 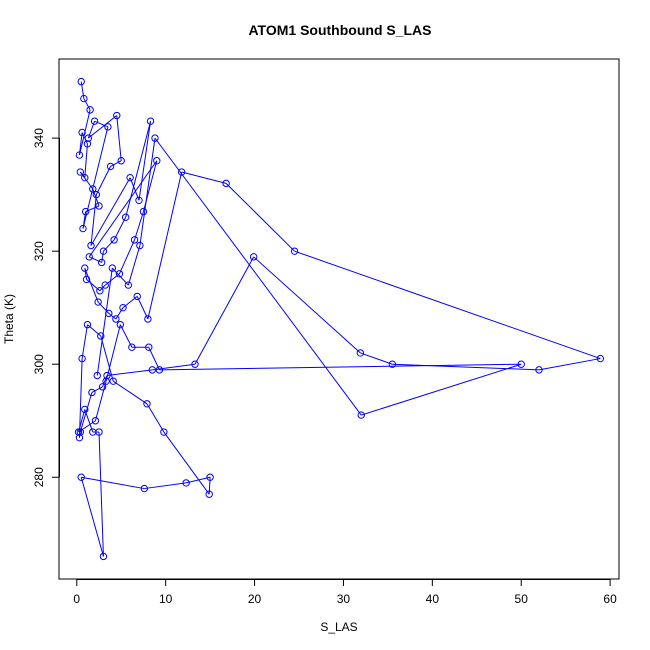 What do you see at coordinates (433, 599) in the screenshot?
I see `x-tick-label: 40` at bounding box center [433, 599].